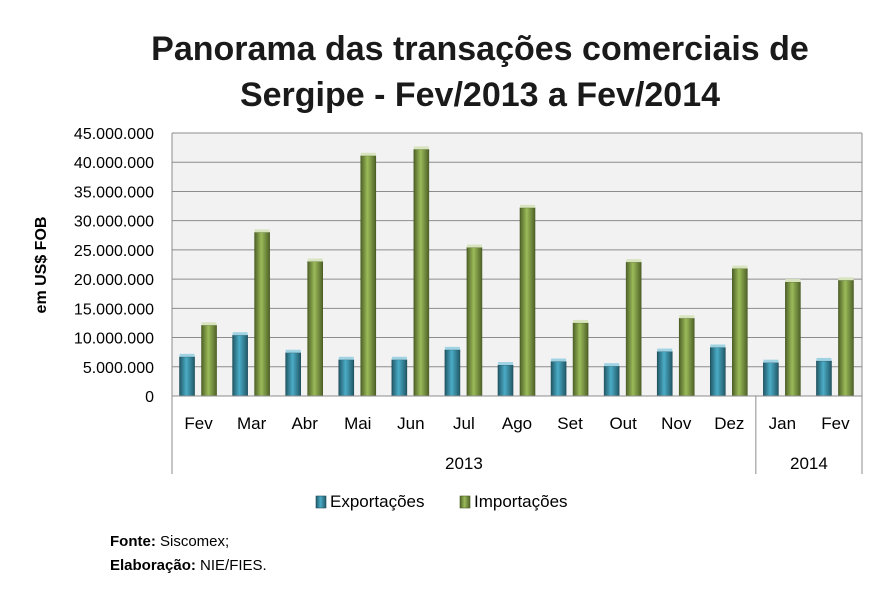 Image resolution: width=886 pixels, height=591 pixels. What do you see at coordinates (410, 423) in the screenshot?
I see `x-tick-label: Jun` at bounding box center [410, 423].